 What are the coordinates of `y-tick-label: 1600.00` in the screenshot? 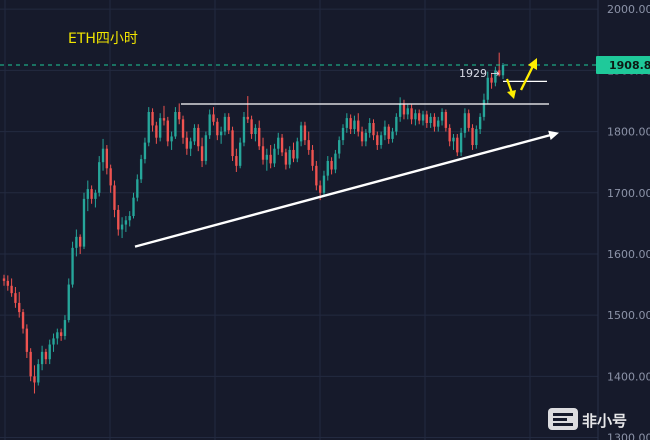 It's located at (628, 254).